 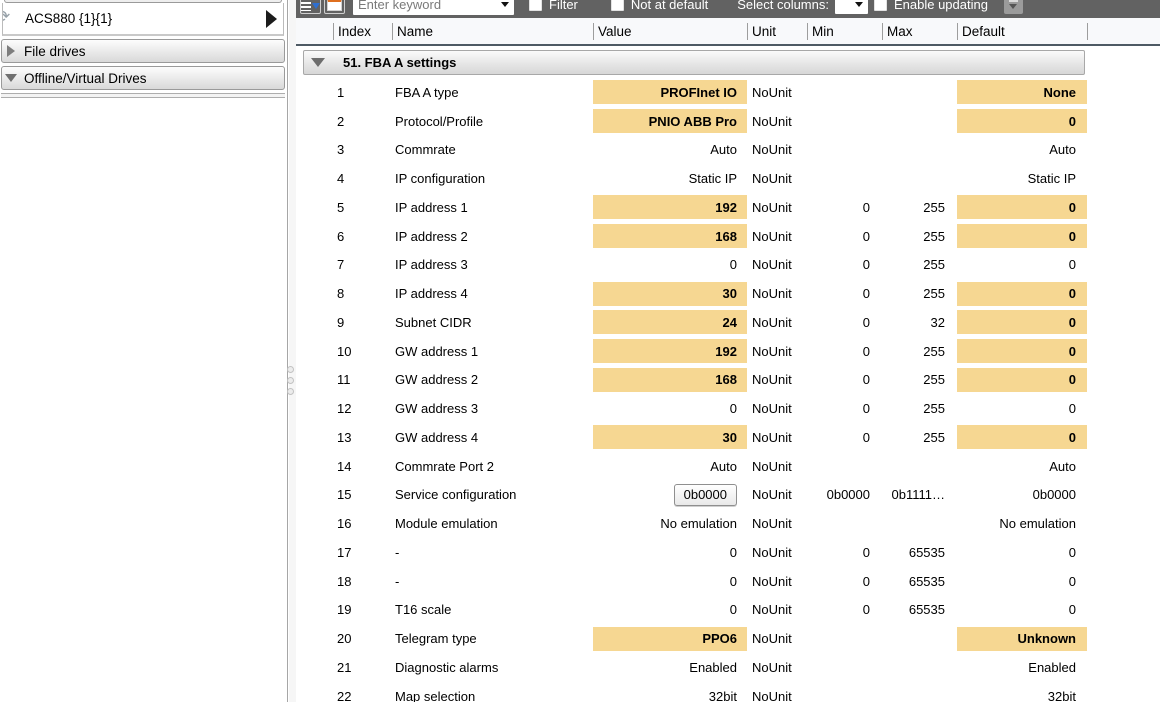 What do you see at coordinates (1013, 7) in the screenshot?
I see `updown-spinner-icon` at bounding box center [1013, 7].